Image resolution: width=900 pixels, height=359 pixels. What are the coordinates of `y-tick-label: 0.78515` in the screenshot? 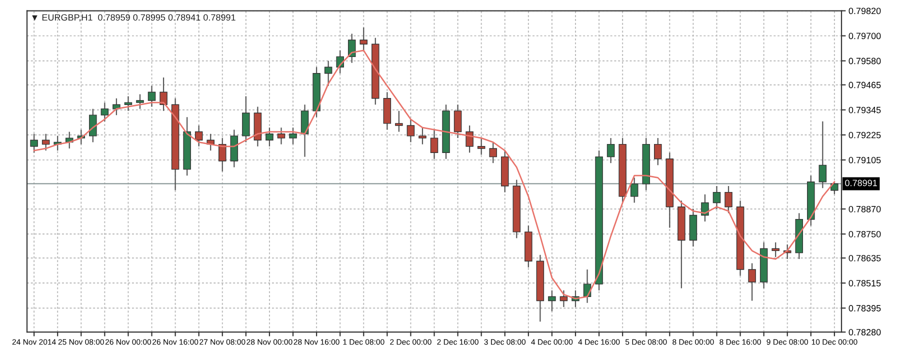 It's located at (864, 283).